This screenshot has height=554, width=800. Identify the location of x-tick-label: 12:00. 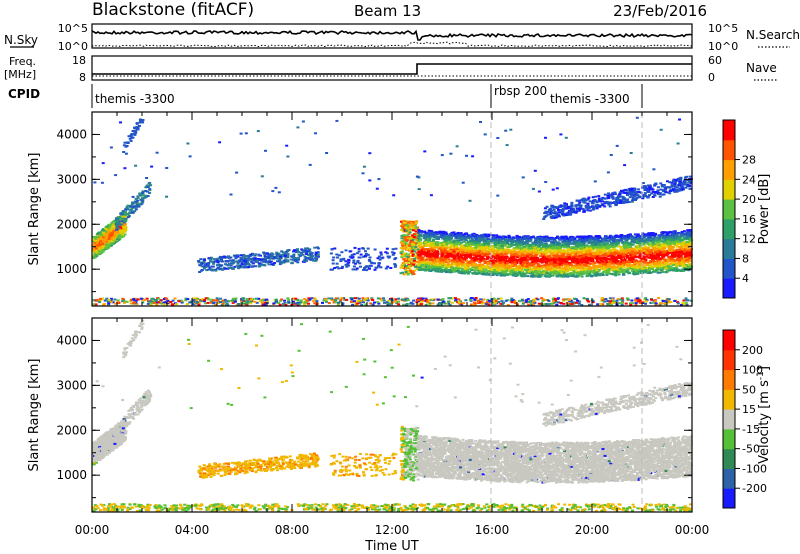
(392, 530).